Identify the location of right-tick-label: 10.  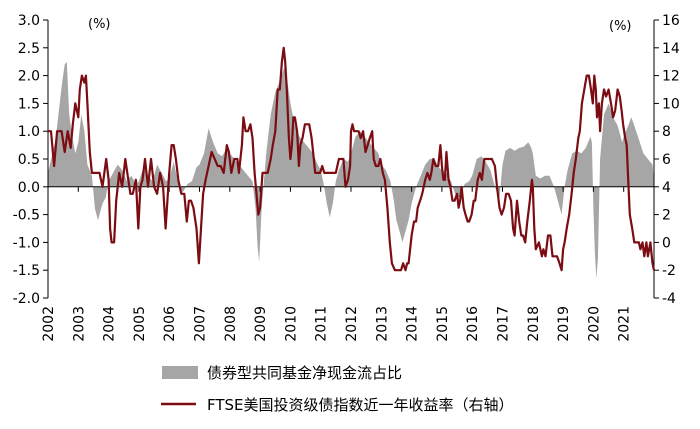
(671, 104).